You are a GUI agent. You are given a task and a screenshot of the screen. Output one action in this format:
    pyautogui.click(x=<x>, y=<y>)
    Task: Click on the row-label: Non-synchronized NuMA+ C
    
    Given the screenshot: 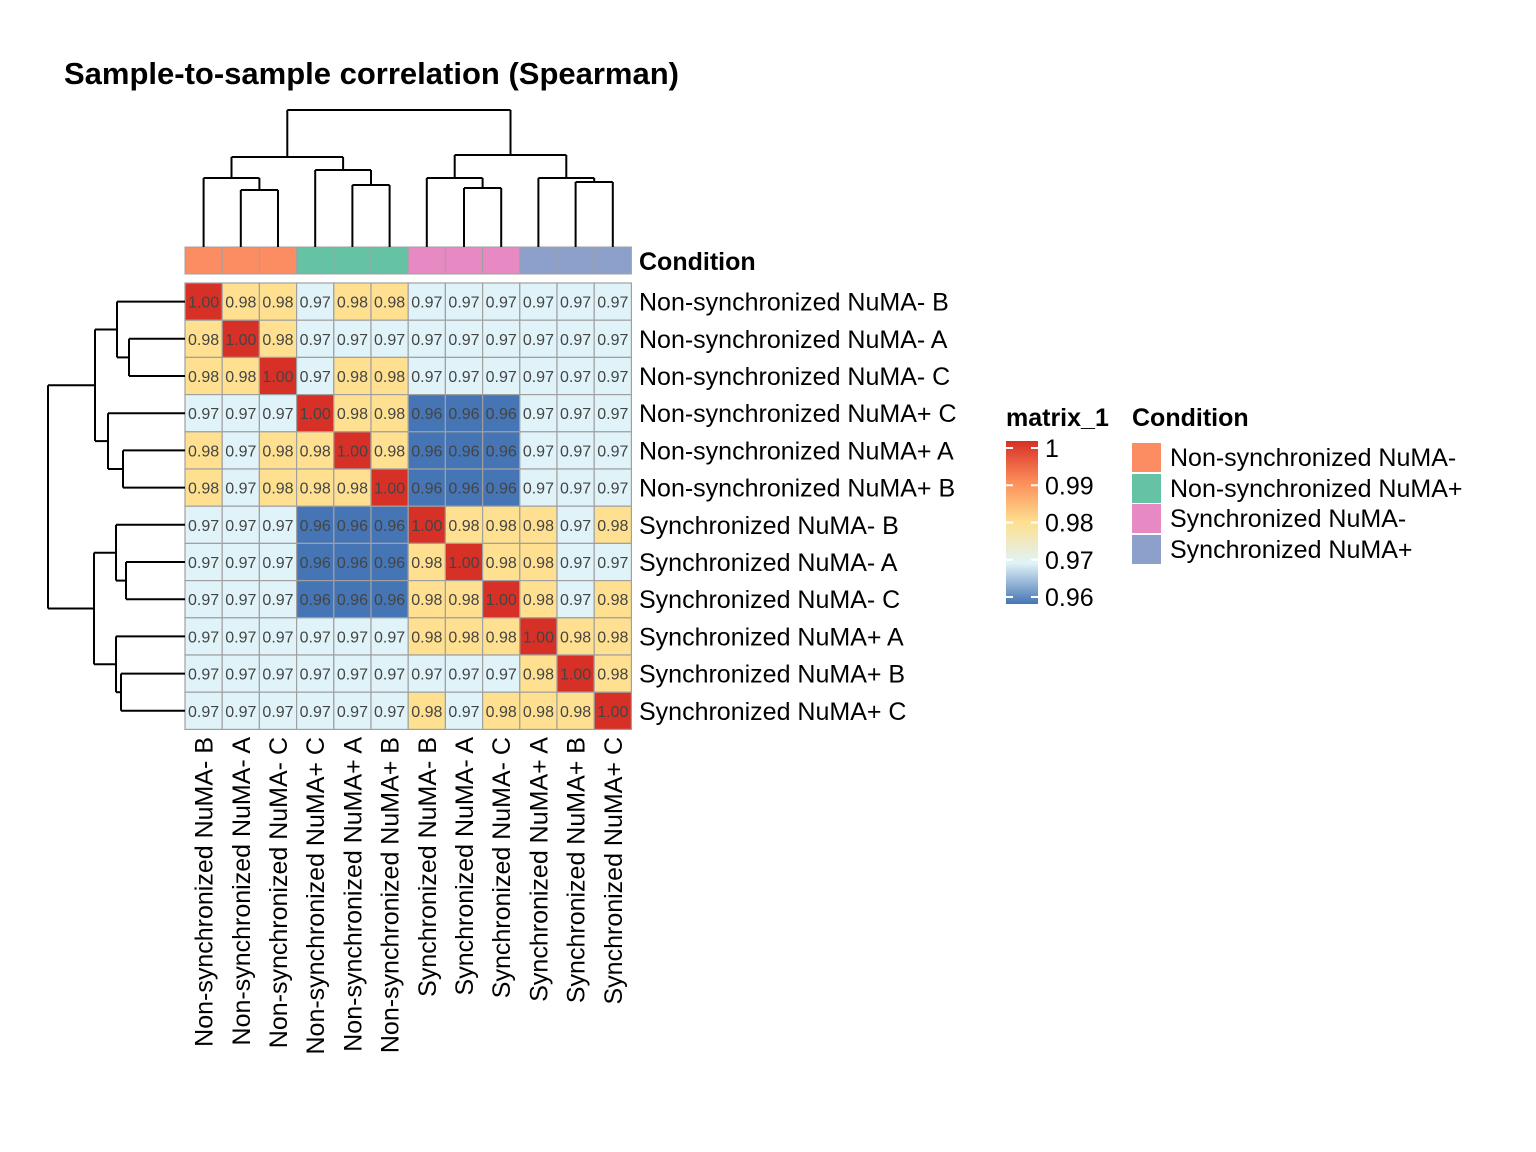 What is the action you would take?
    pyautogui.click(x=798, y=414)
    